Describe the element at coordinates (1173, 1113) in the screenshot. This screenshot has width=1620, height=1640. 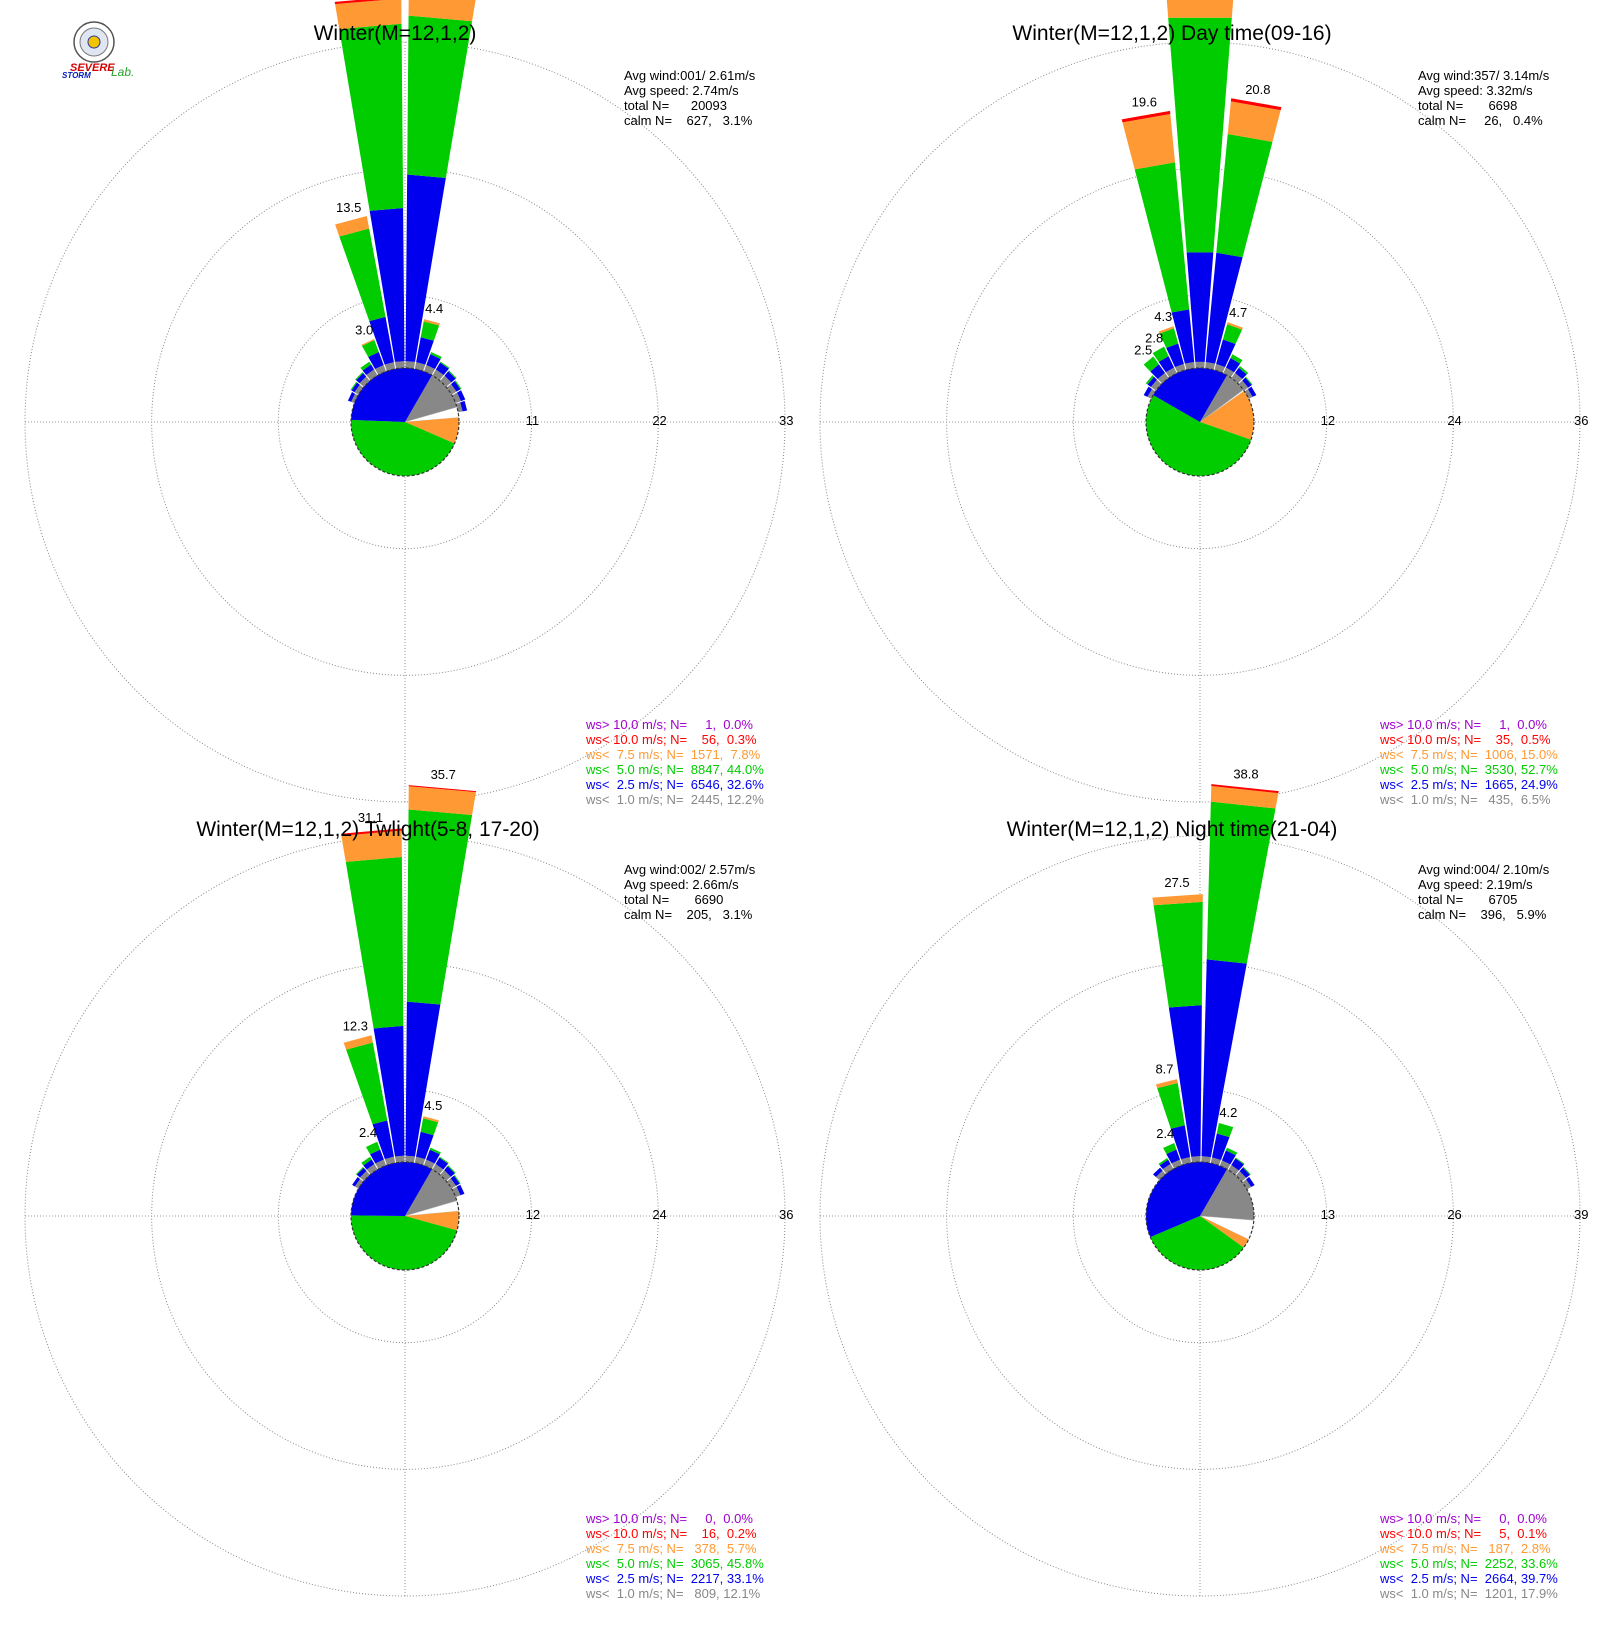
I see `petal: 8.7` at that location.